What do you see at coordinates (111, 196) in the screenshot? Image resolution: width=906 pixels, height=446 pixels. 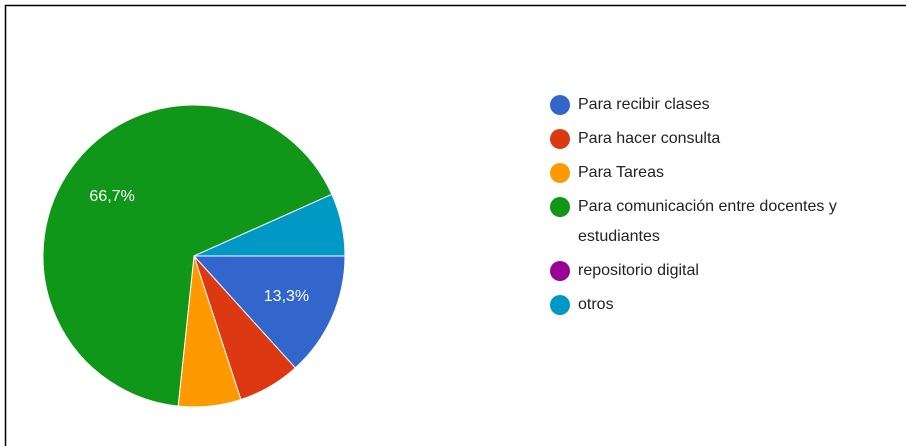 I see `slice-label: 66,7%` at bounding box center [111, 196].